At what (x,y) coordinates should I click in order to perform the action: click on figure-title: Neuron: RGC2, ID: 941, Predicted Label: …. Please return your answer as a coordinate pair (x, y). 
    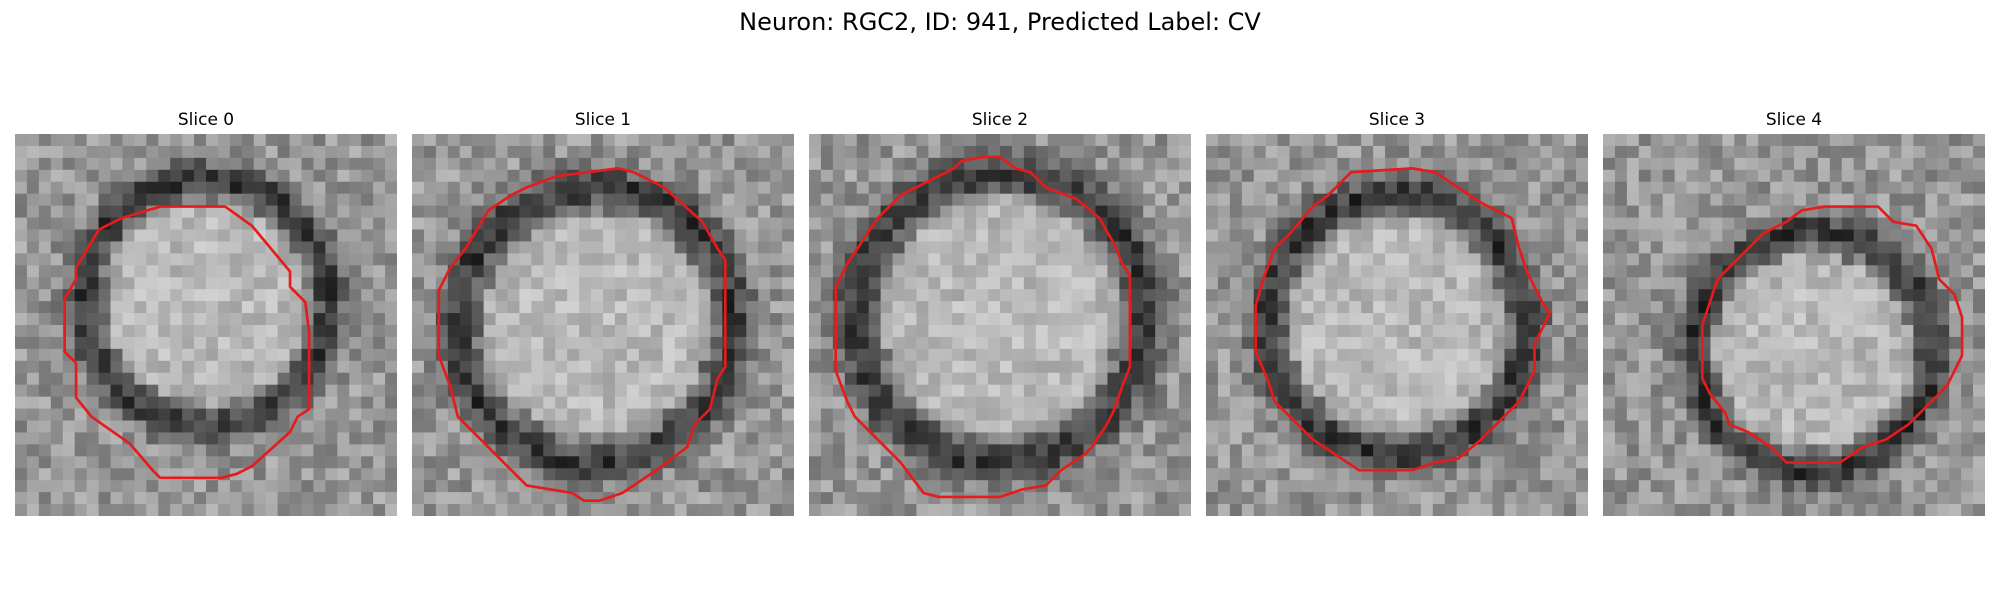
    Looking at the image, I should click on (1000, 22).